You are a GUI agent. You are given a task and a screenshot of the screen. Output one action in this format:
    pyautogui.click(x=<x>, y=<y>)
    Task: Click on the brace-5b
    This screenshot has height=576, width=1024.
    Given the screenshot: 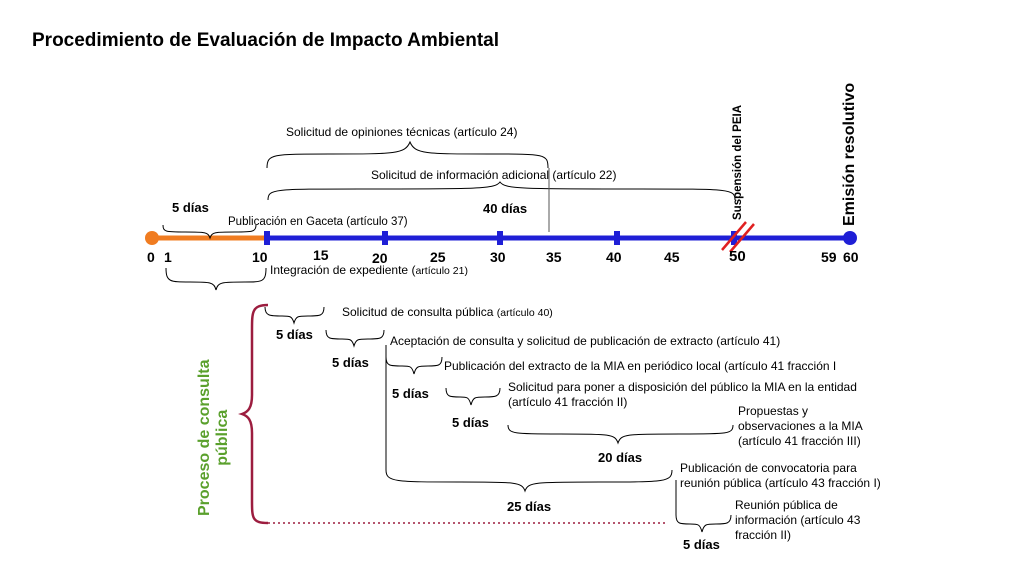 What is the action you would take?
    pyautogui.click(x=355, y=338)
    